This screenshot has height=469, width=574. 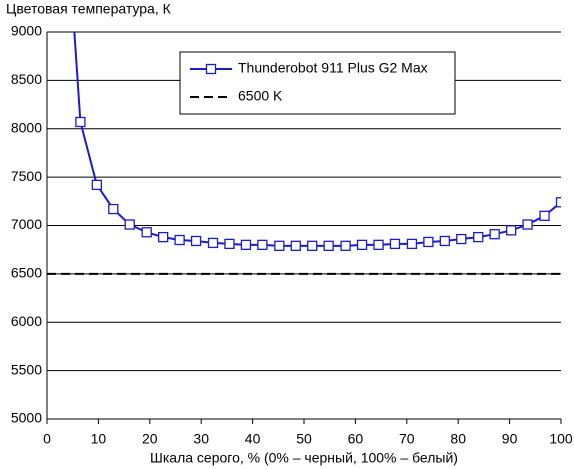 I want to click on x-tick-label: 60, so click(x=356, y=439).